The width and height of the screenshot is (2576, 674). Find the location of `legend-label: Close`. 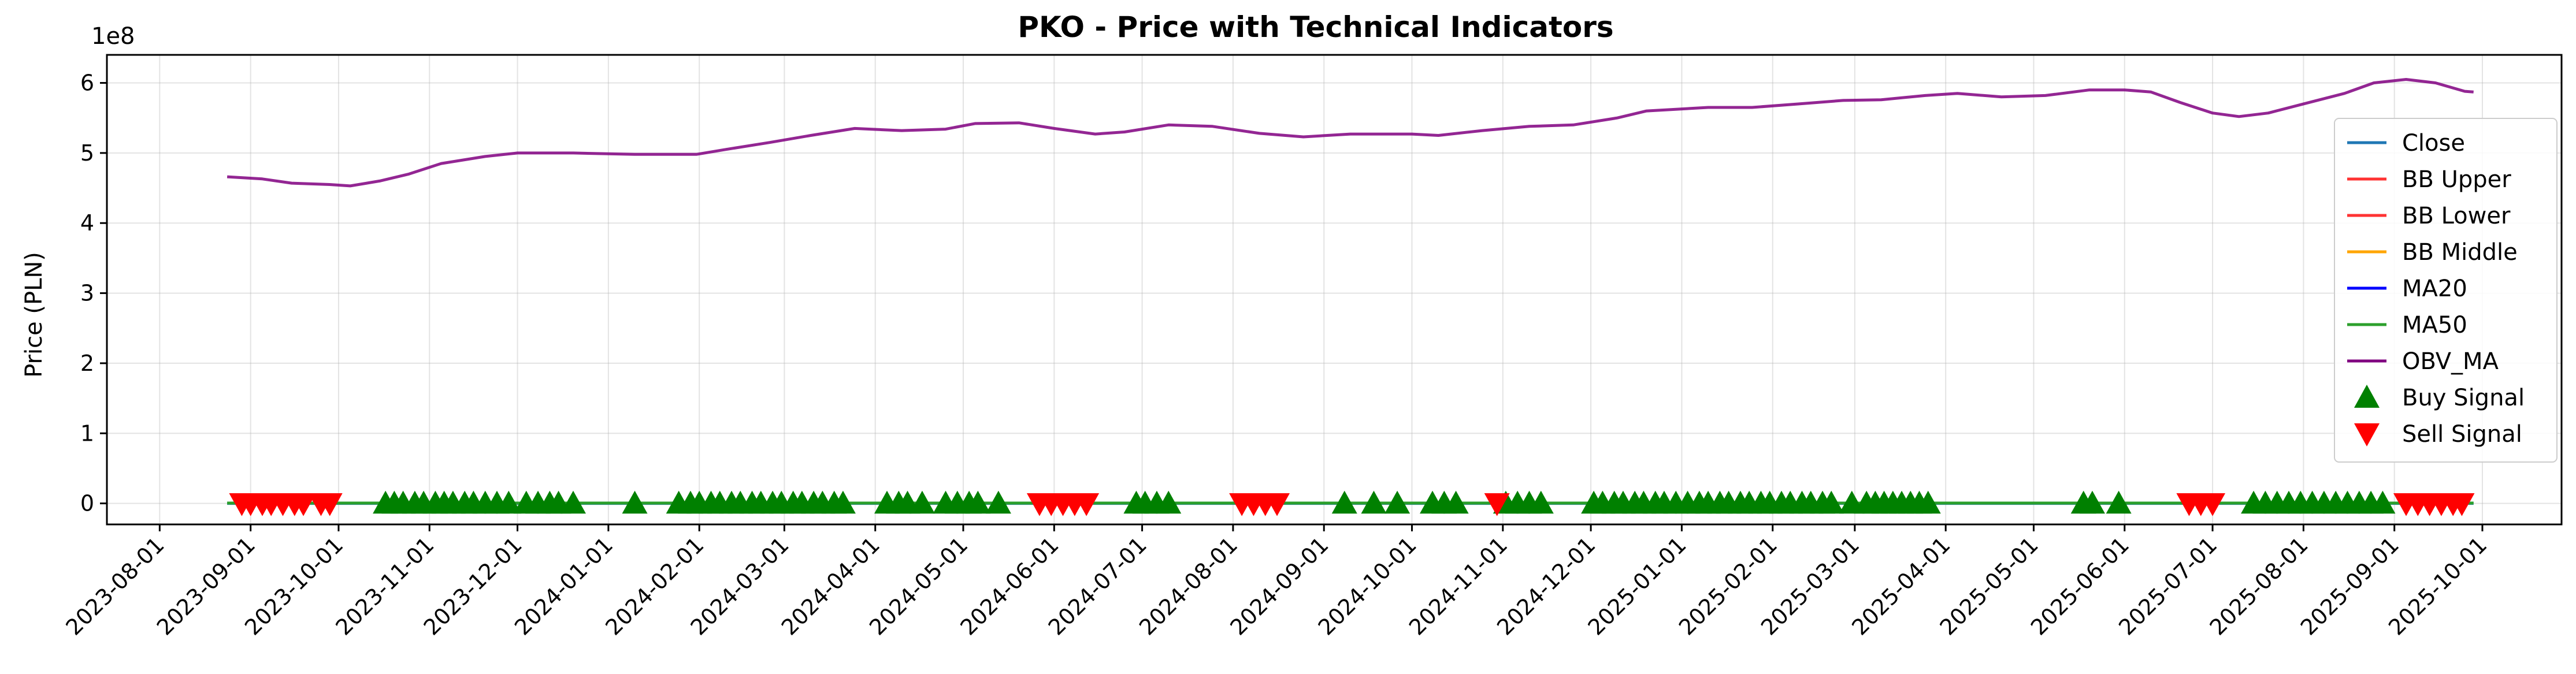

legend-label: Close is located at coordinates (2433, 143).